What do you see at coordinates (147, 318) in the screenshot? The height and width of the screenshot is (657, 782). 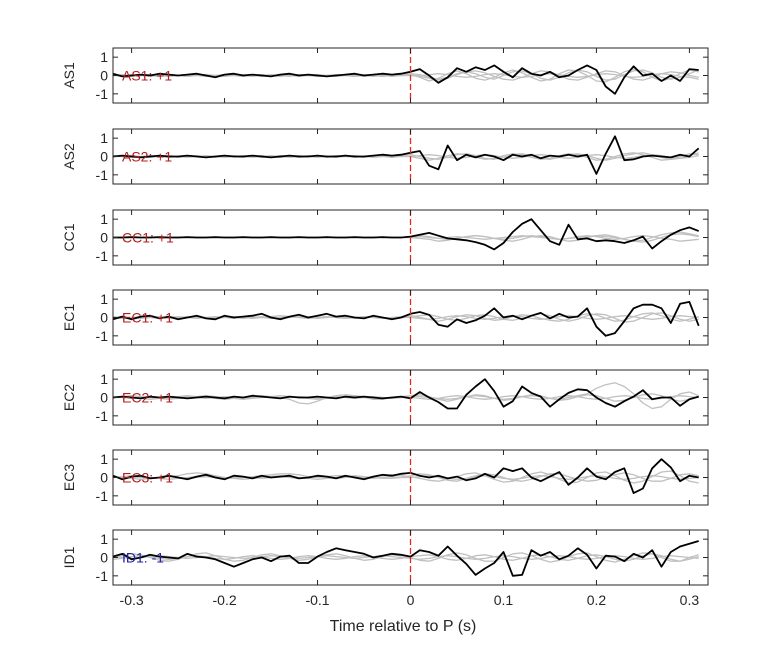 I see `polarity-annotation: EC1: +1` at bounding box center [147, 318].